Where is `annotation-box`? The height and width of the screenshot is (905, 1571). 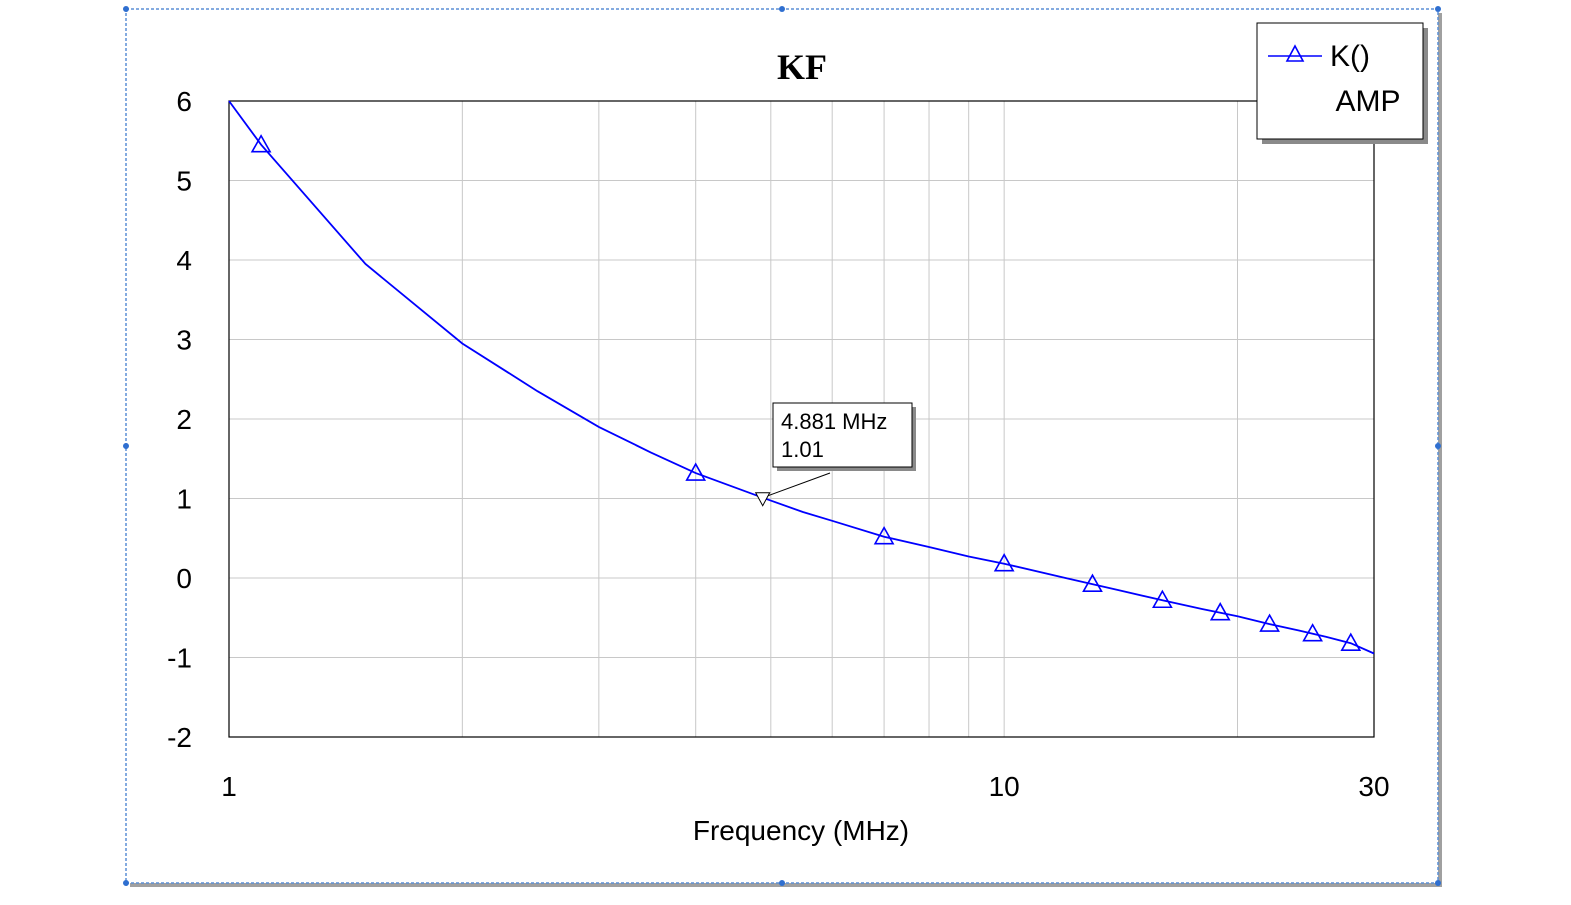 annotation-box is located at coordinates (842, 435).